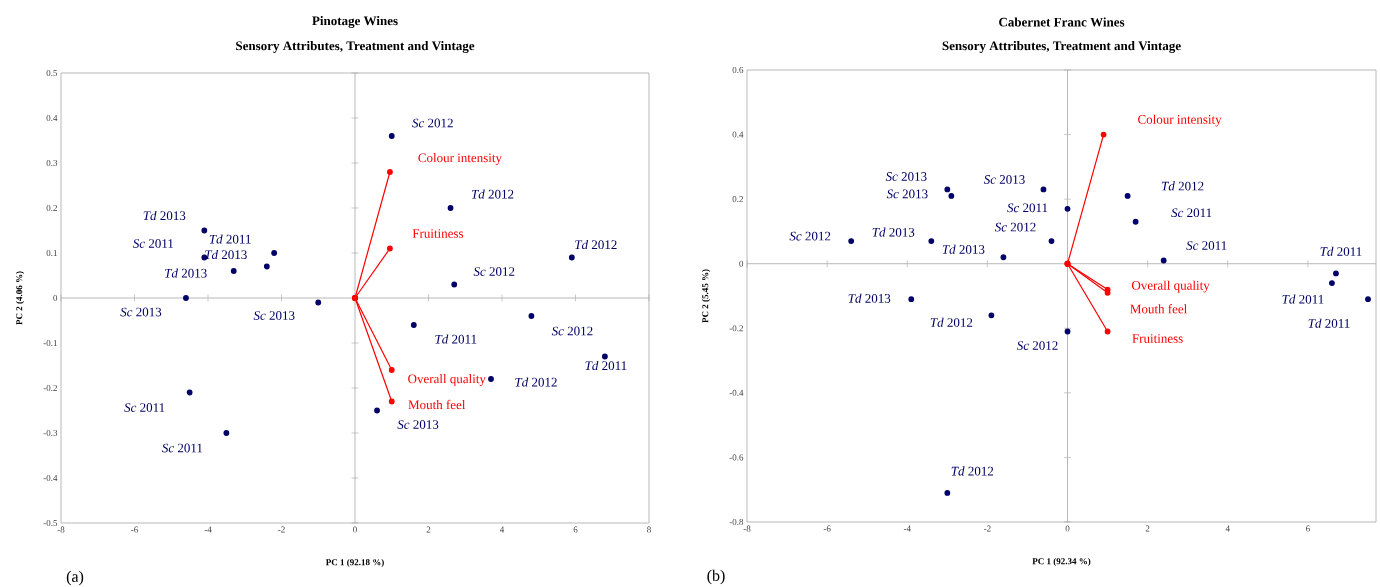 Image resolution: width=1380 pixels, height=587 pixels. What do you see at coordinates (738, 70) in the screenshot?
I see `y-tick-label: 0.6` at bounding box center [738, 70].